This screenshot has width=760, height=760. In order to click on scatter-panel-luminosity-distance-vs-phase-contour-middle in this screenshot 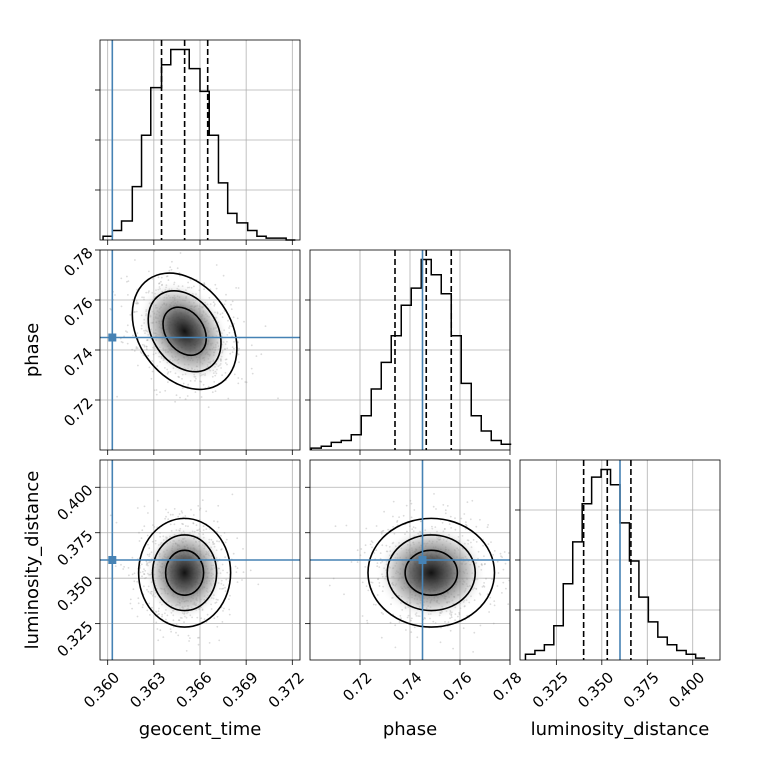, I will do `click(431, 573)`.